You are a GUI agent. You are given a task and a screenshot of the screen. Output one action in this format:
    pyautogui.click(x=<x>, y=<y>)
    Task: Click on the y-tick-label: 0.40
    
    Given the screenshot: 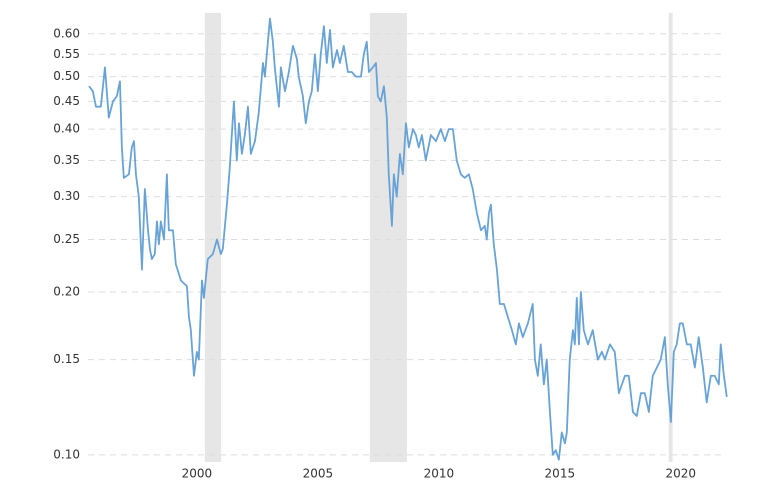 What is the action you would take?
    pyautogui.click(x=66, y=129)
    